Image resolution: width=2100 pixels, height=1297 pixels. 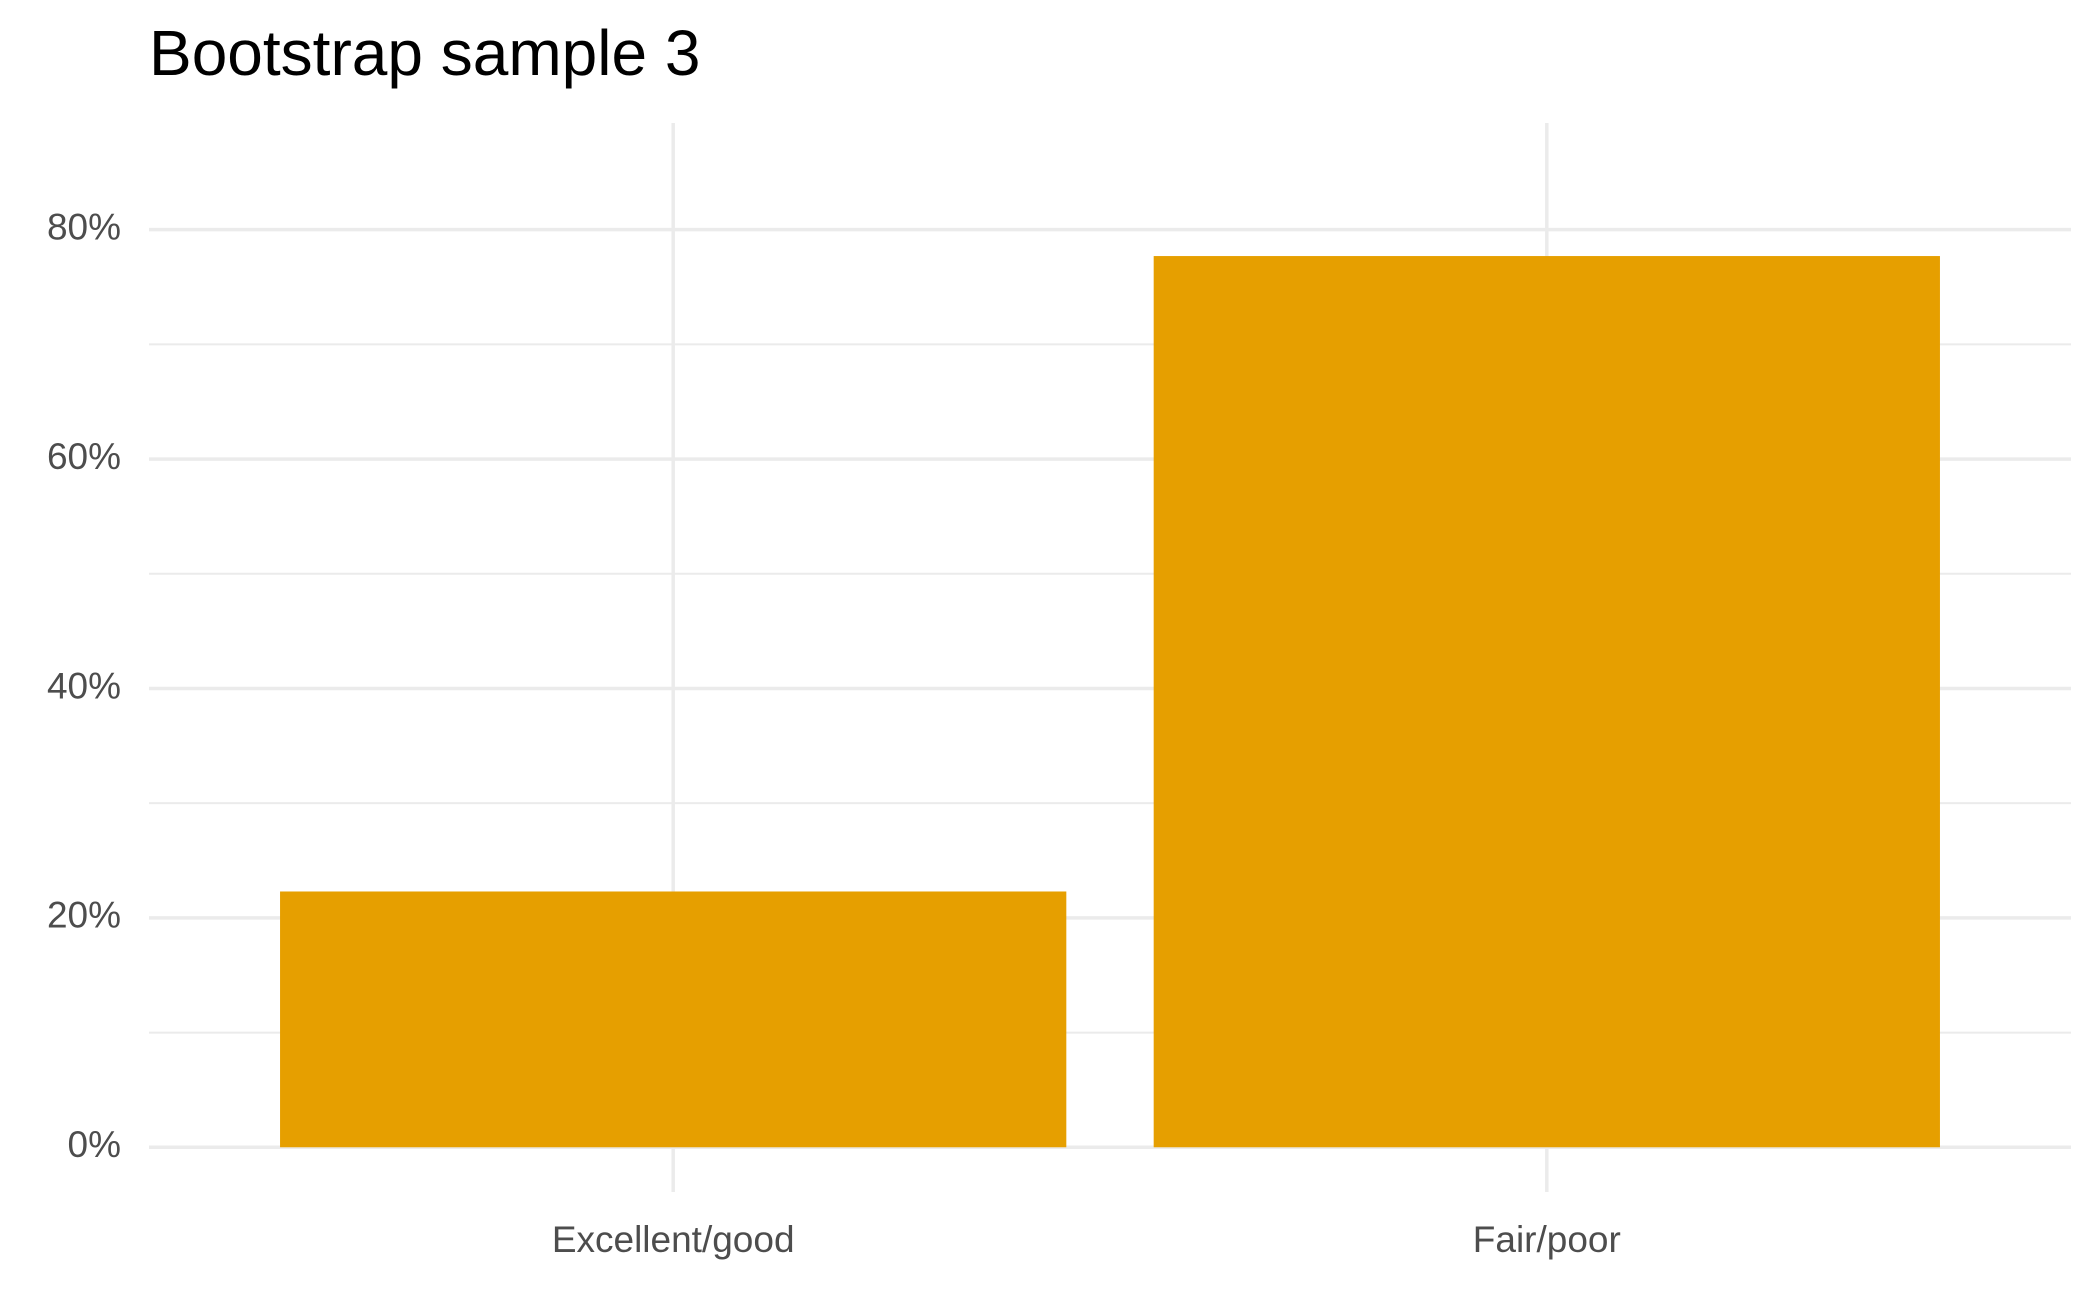 I want to click on chart-title: Bootstrap sample 3, so click(x=424, y=53).